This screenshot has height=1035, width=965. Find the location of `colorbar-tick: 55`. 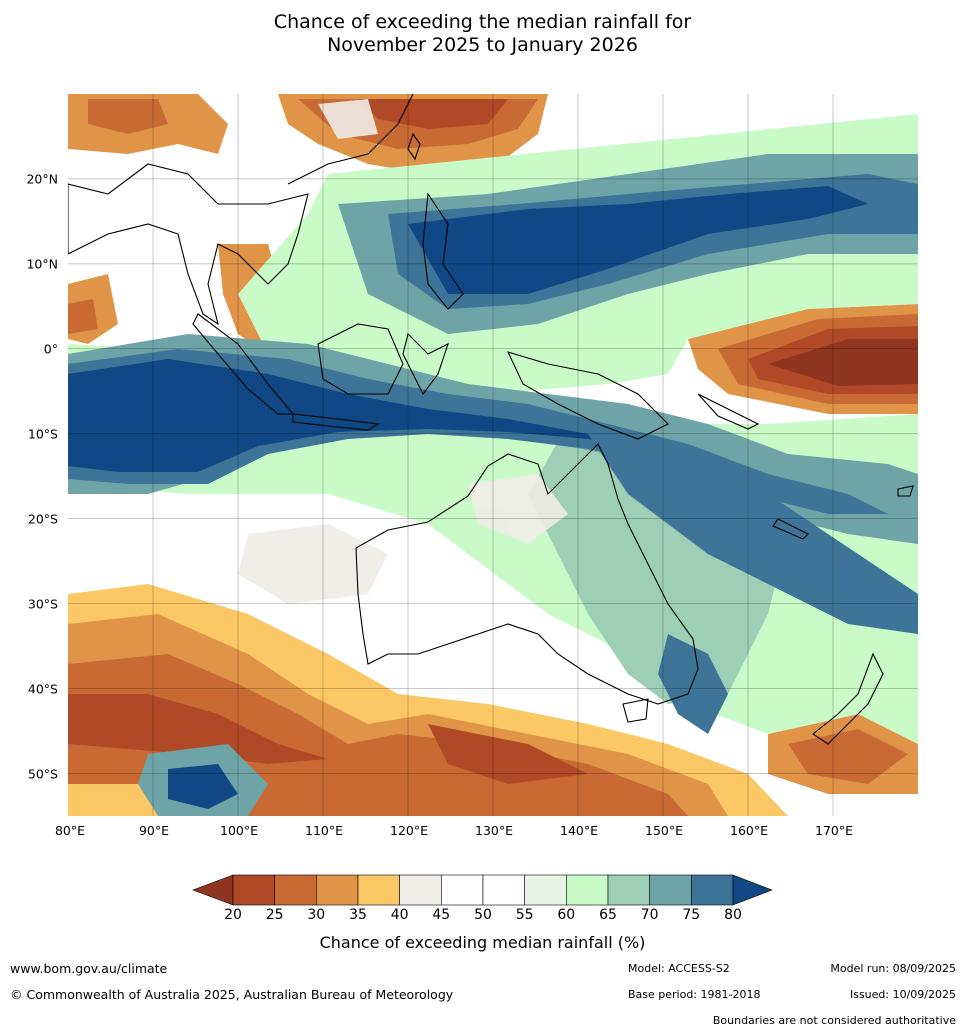

colorbar-tick: 55 is located at coordinates (524, 915).